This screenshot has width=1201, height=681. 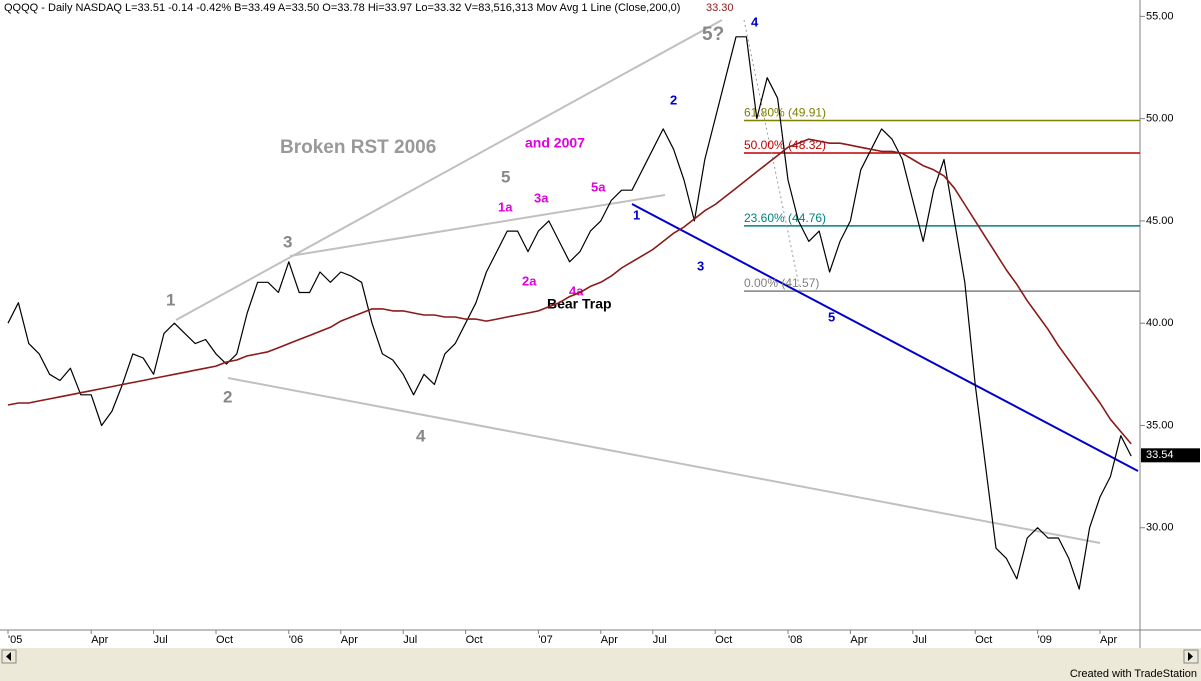 What do you see at coordinates (541, 197) in the screenshot?
I see `annotation: 3a` at bounding box center [541, 197].